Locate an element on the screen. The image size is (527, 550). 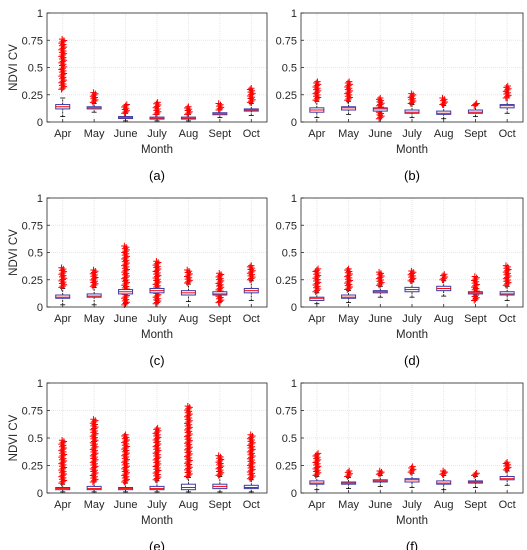
y-tick-label: 0.25 is located at coordinates (32, 96).